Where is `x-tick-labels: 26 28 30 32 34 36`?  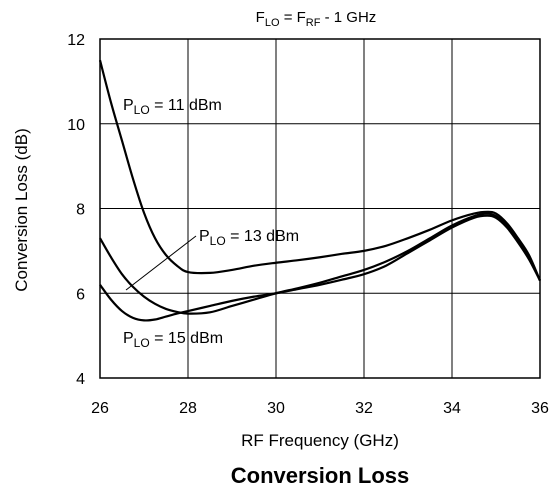 x-tick-labels: 26 28 30 32 34 36 is located at coordinates (320, 408).